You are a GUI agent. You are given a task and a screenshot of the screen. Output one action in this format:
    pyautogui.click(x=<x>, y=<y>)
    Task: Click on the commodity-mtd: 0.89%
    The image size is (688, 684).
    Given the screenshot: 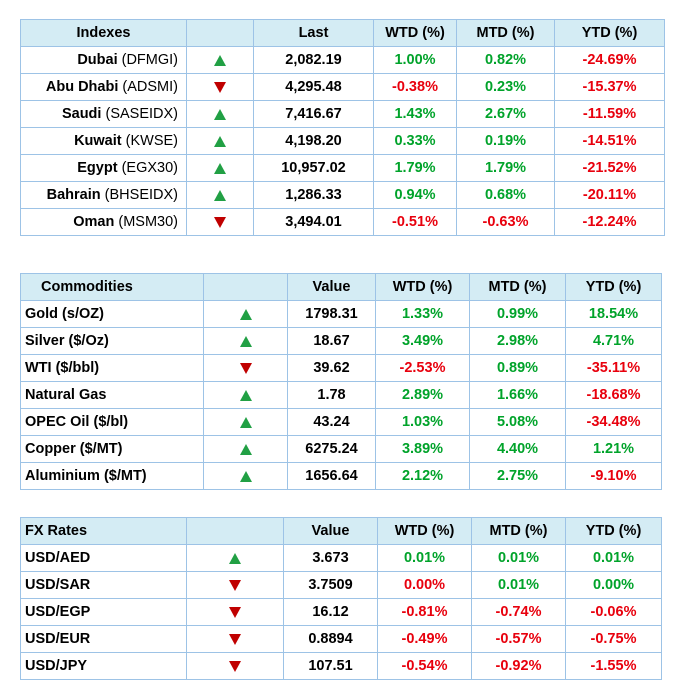 What is the action you would take?
    pyautogui.click(x=517, y=368)
    